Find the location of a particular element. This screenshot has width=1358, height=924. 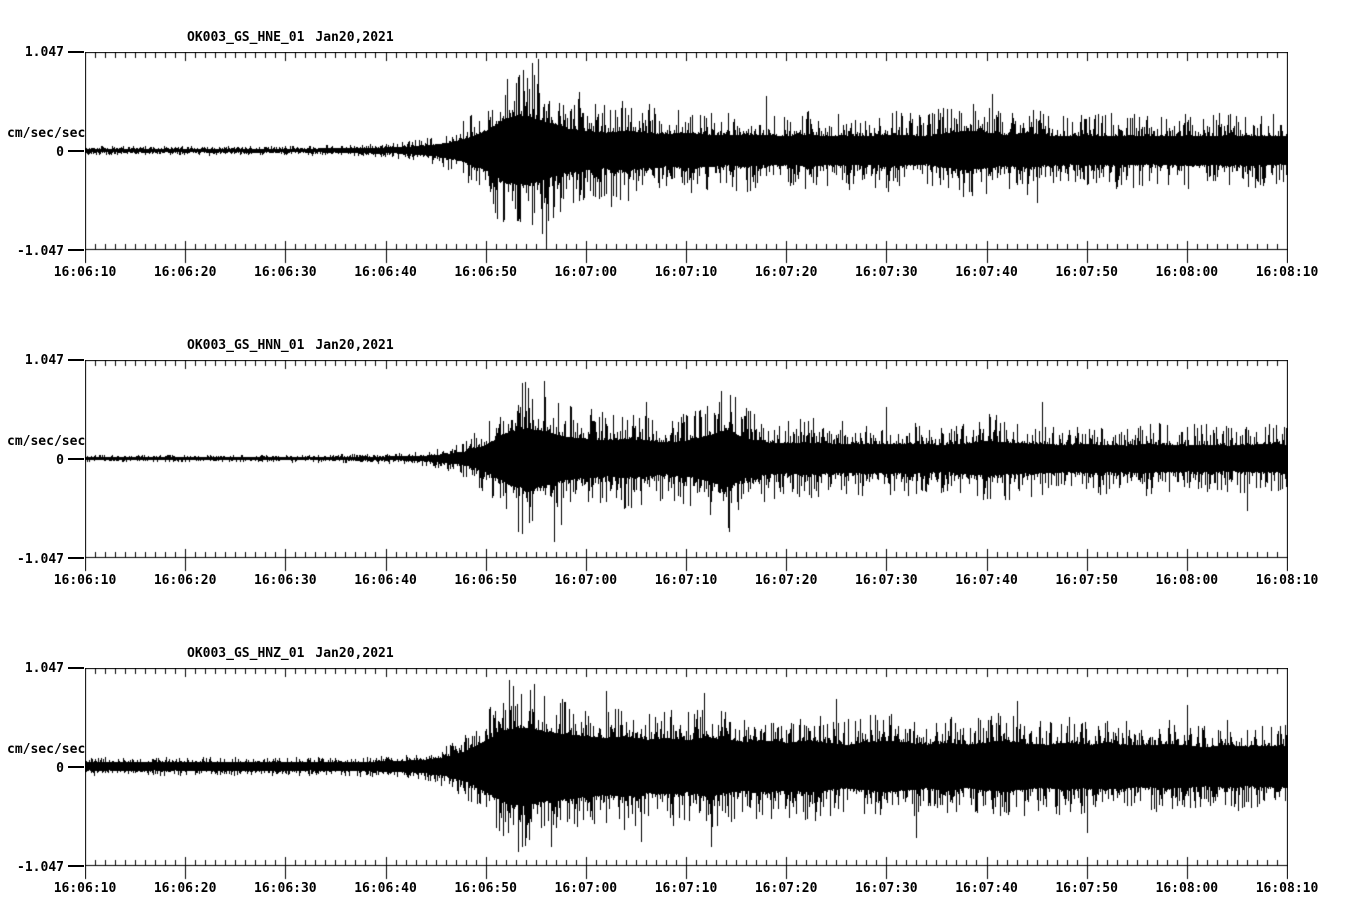

station-channel-label: OK003_GS_HNN_01 is located at coordinates (246, 345).